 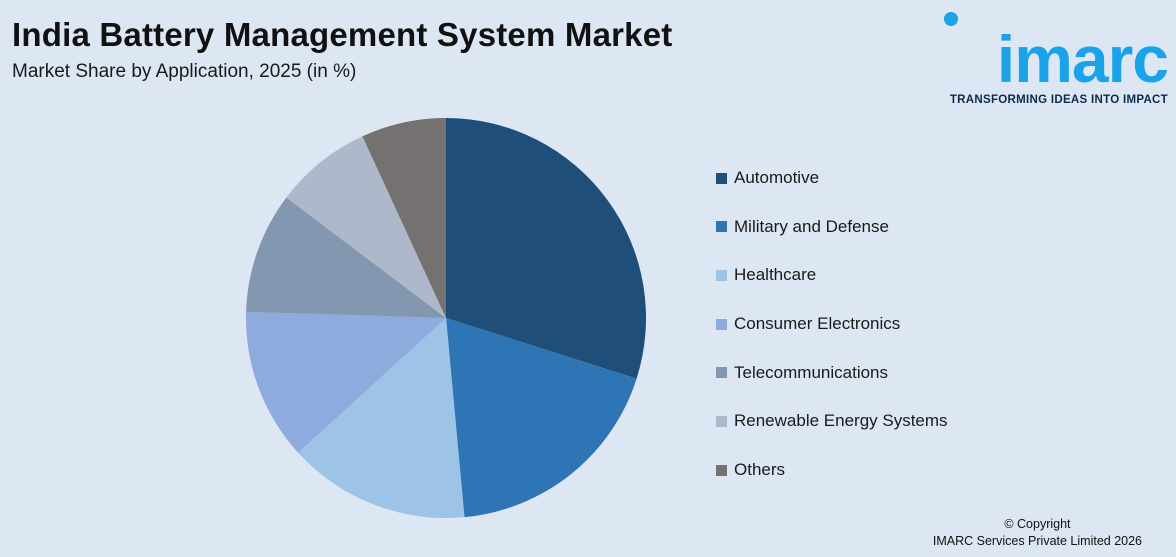 What do you see at coordinates (777, 177) in the screenshot?
I see `legend-label: Automotive` at bounding box center [777, 177].